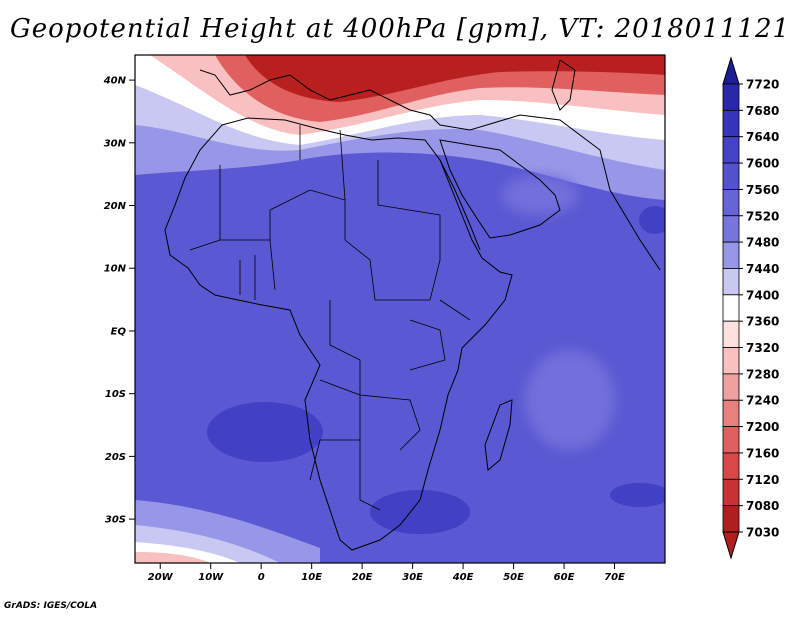  I want to click on lat-tick-label: 30S, so click(115, 520).